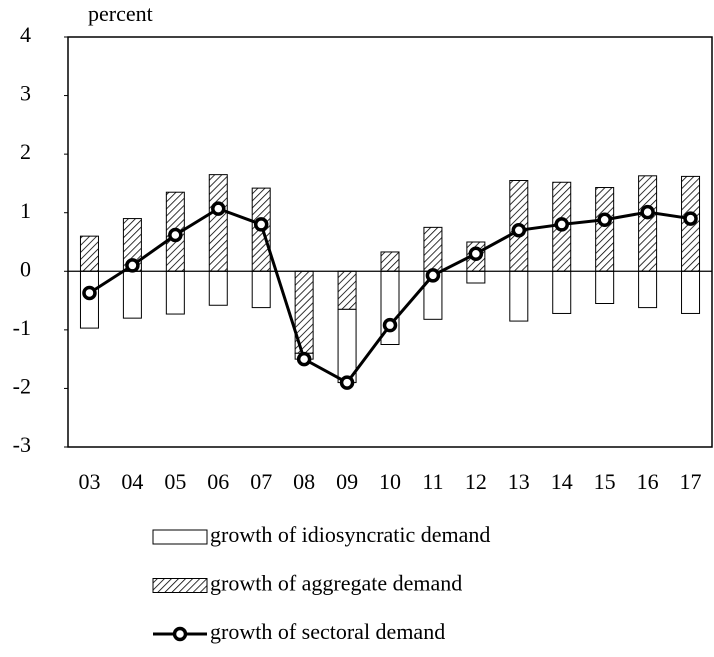  Describe the element at coordinates (519, 481) in the screenshot. I see `x-tick-label: 13` at that location.